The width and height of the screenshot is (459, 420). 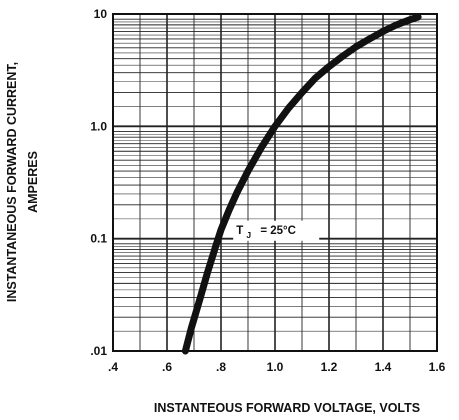 I want to click on y-tick-label: 0.1, so click(x=98, y=239).